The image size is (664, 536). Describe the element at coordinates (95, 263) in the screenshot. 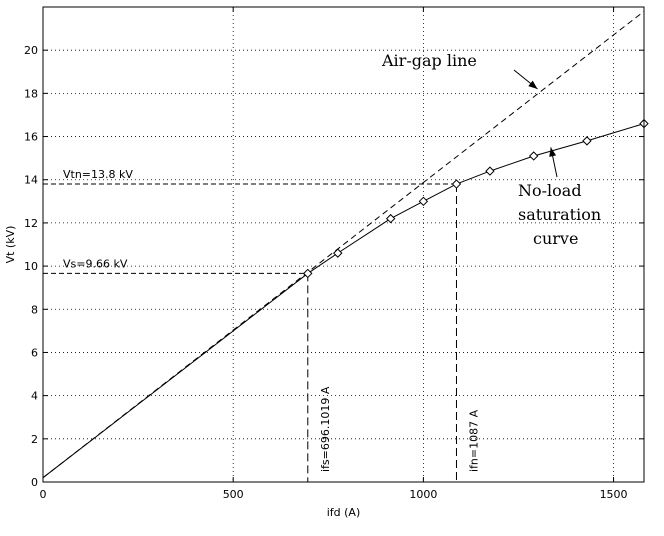

I see `ref-label: Vs=9.66 kV` at that location.